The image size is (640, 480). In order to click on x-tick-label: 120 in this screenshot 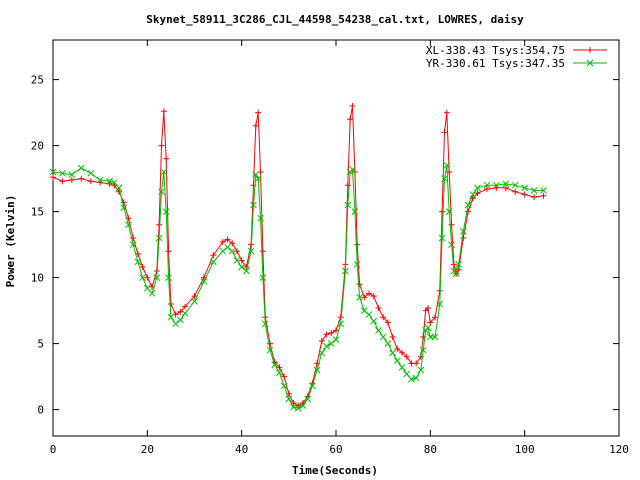, I will do `click(619, 449)`.